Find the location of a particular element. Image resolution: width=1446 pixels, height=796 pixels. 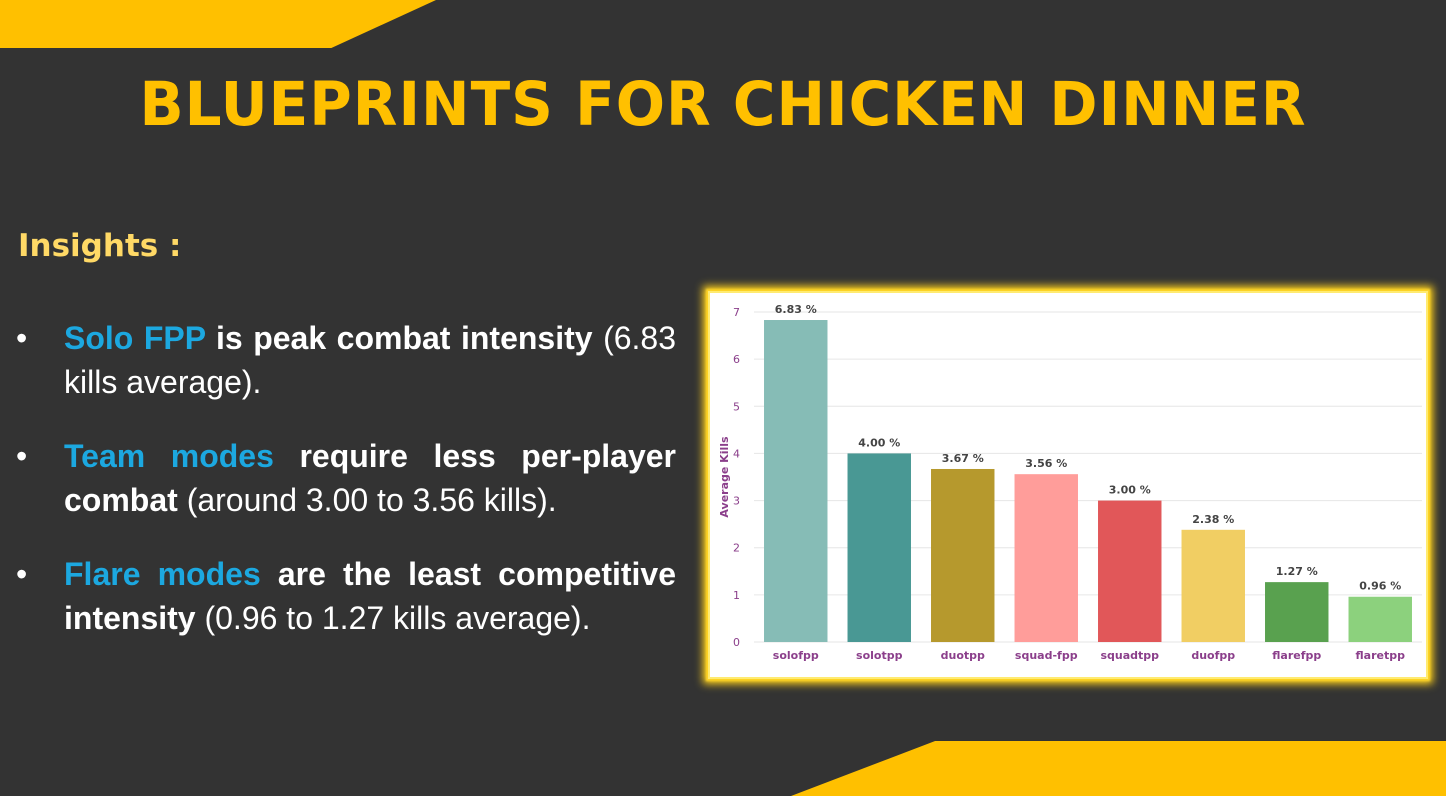

bar-value-label: 4.00 % is located at coordinates (879, 442).